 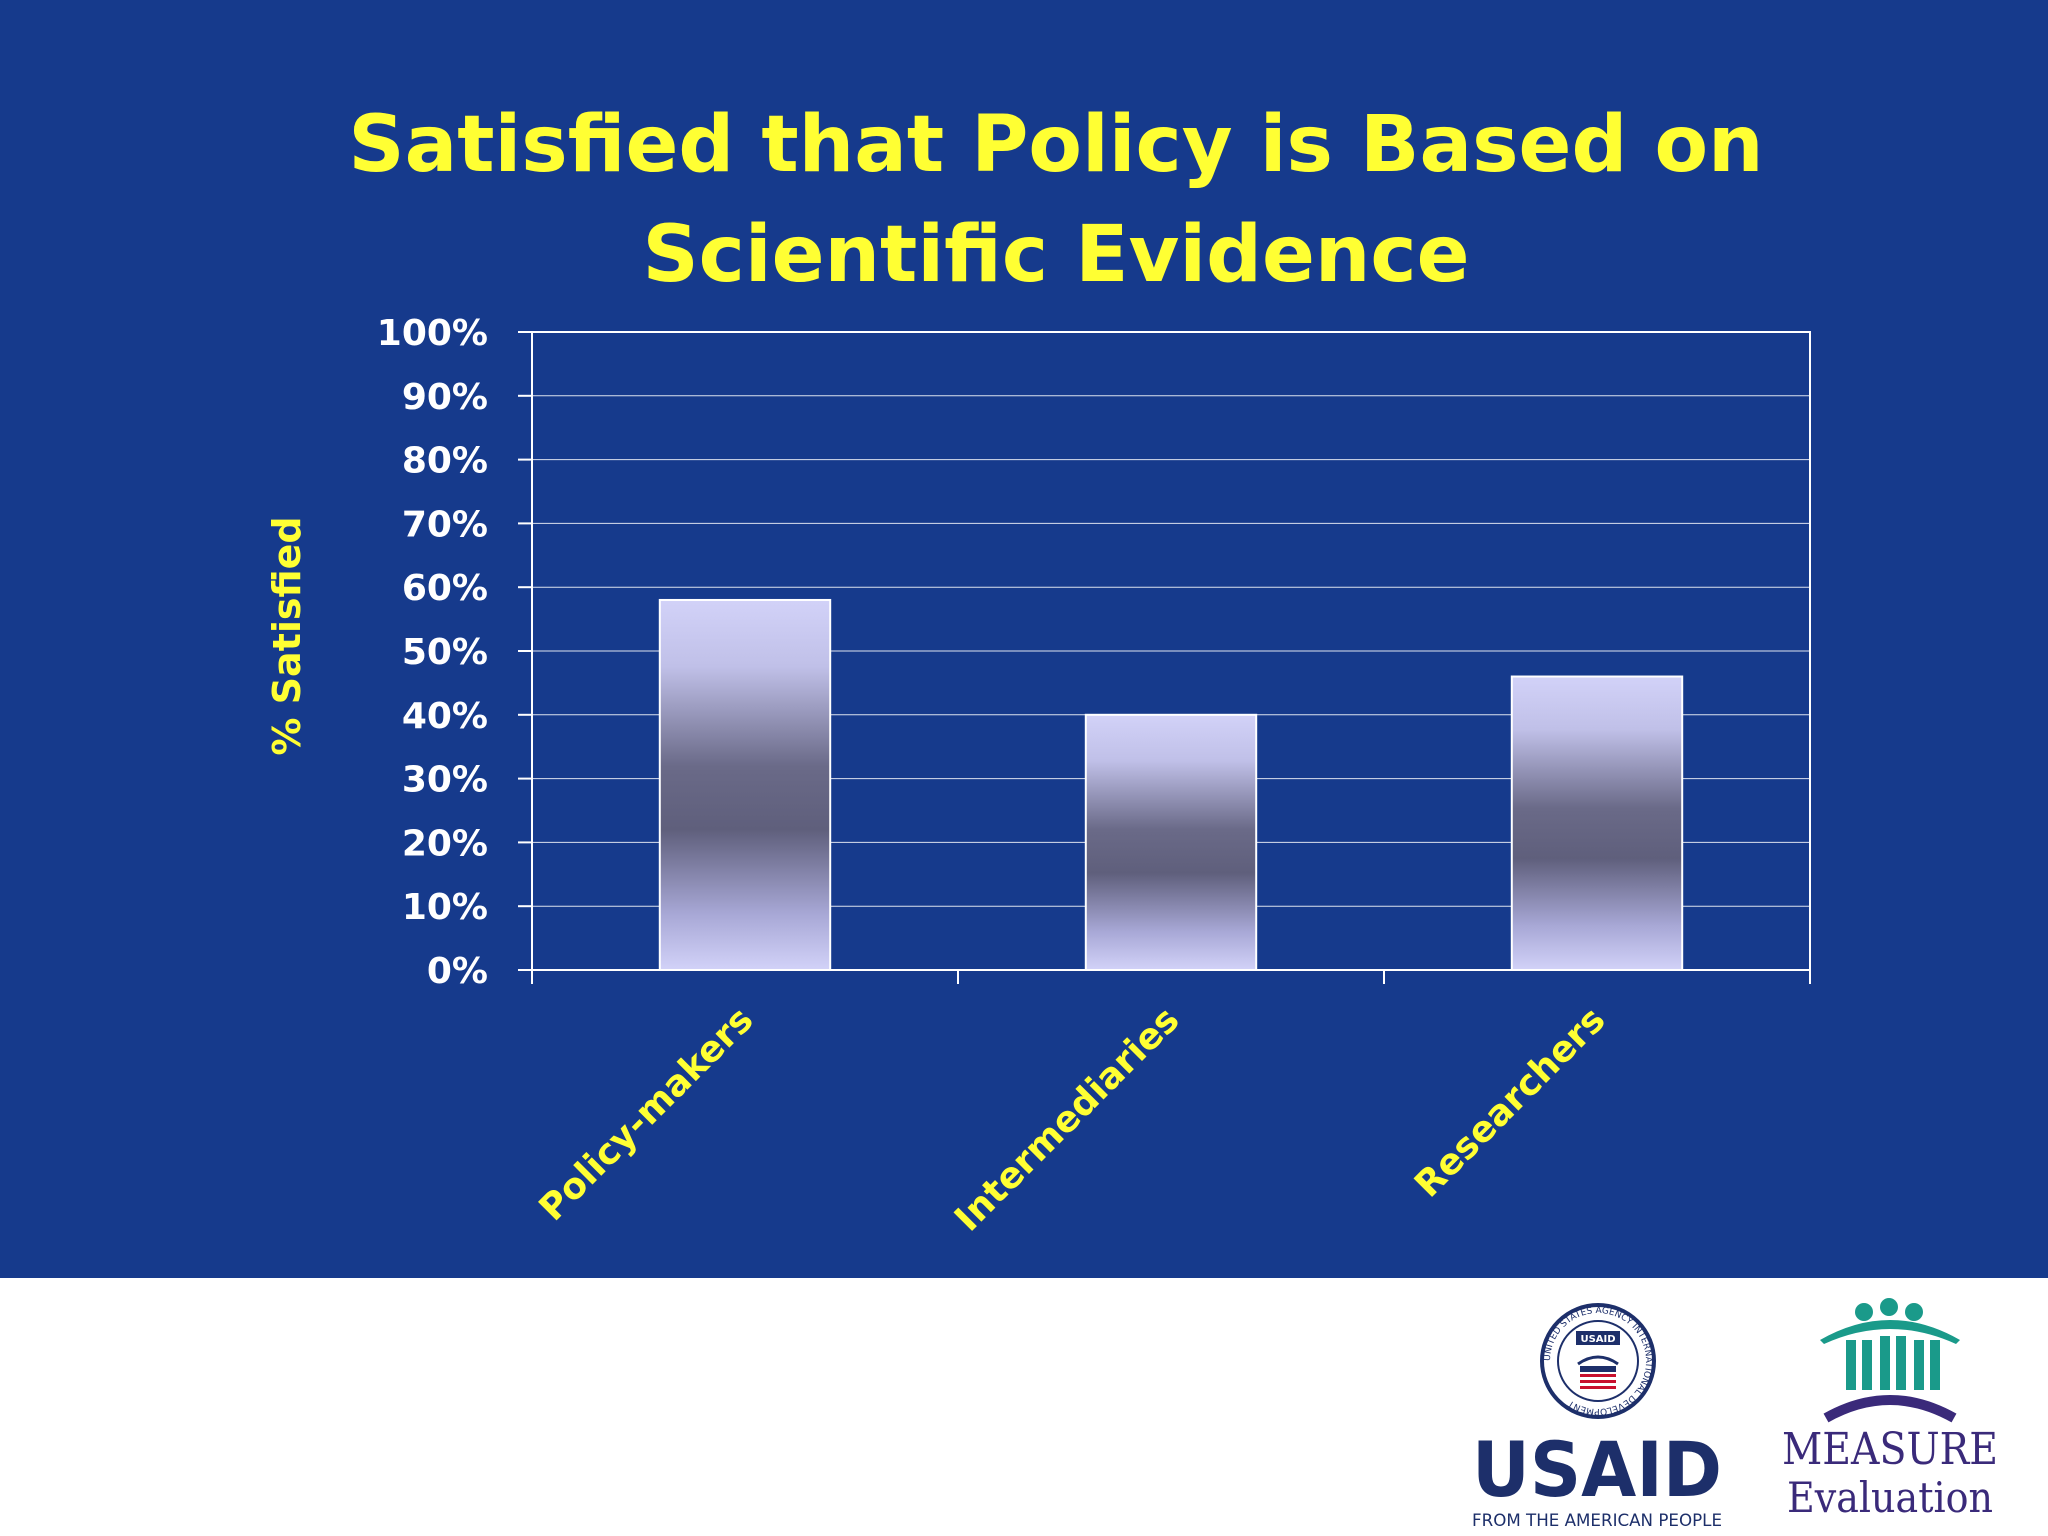 I want to click on measure-evaluation-logo: MEASURE Evaluation, so click(x=1890, y=1410).